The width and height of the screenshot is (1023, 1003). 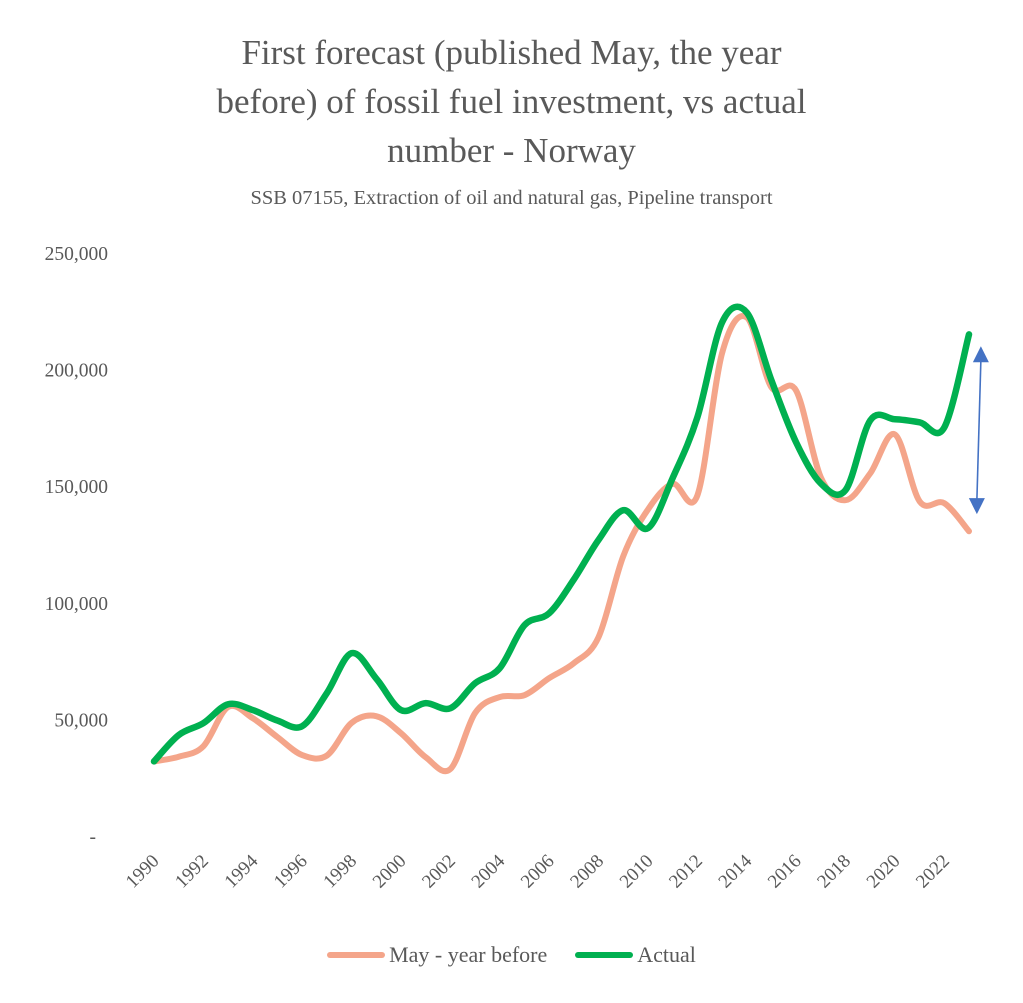 I want to click on legend-item-actual: Actual, so click(x=635, y=955).